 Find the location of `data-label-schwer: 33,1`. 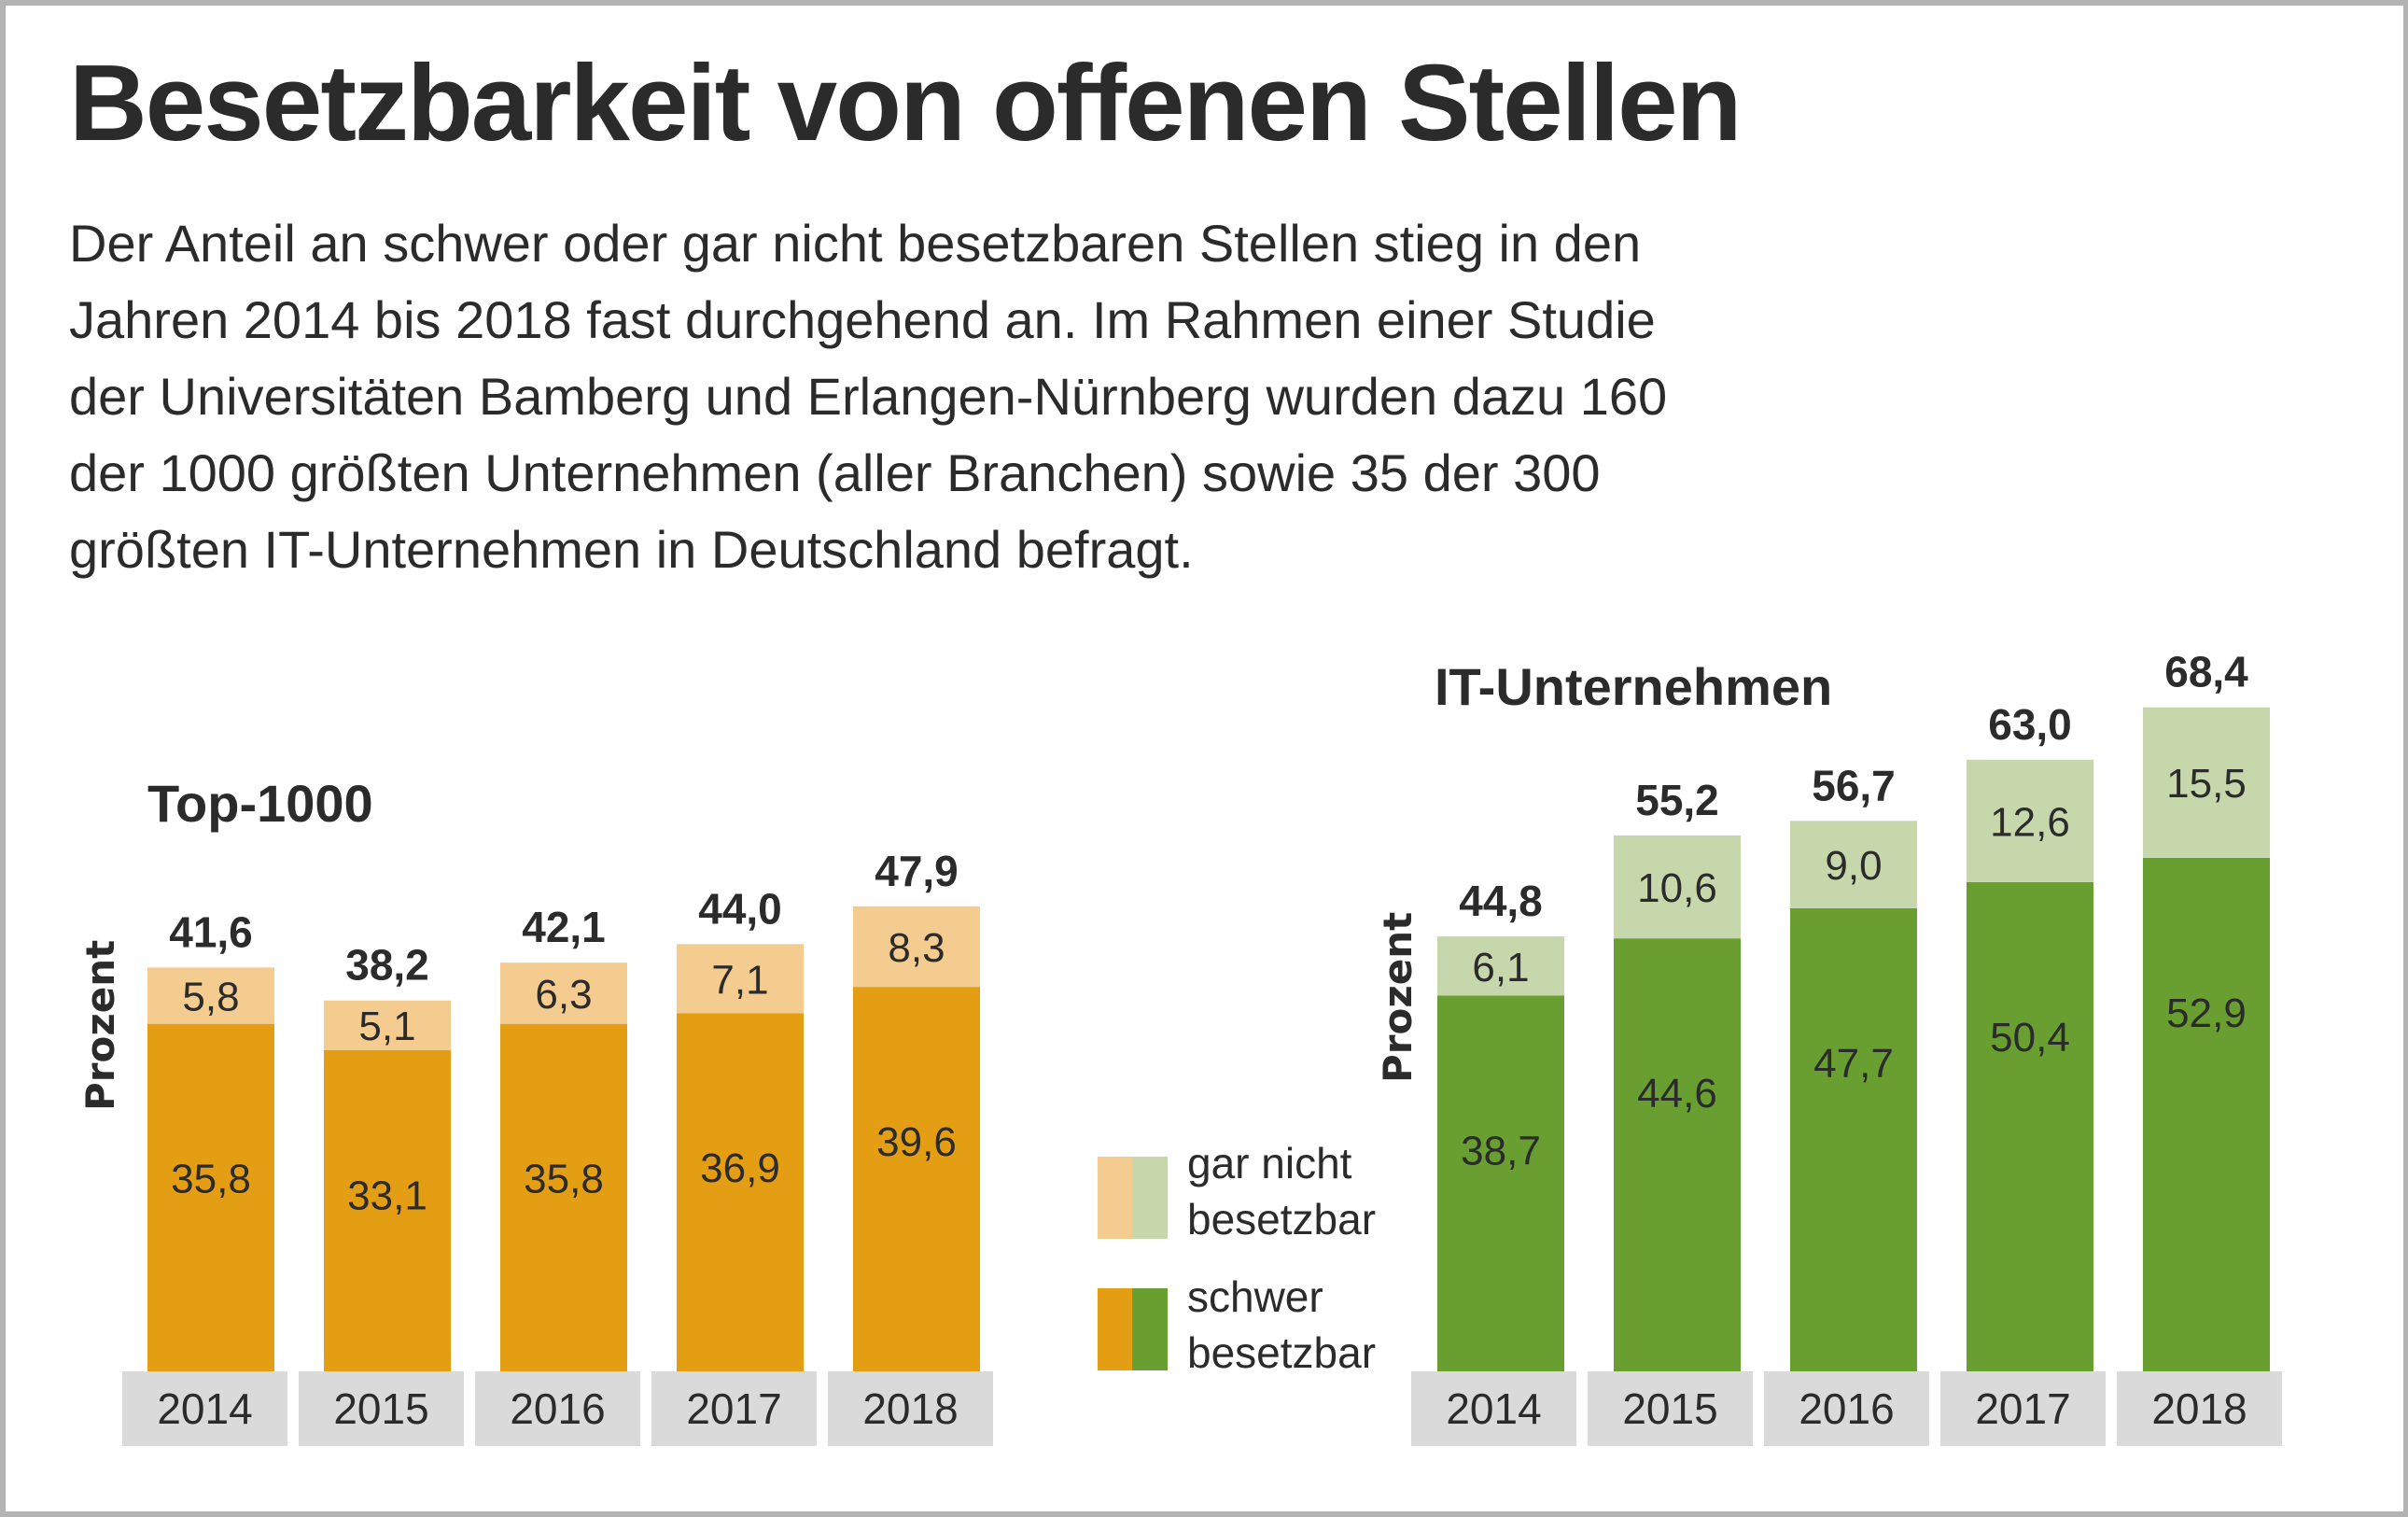

data-label-schwer: 33,1 is located at coordinates (387, 1196).